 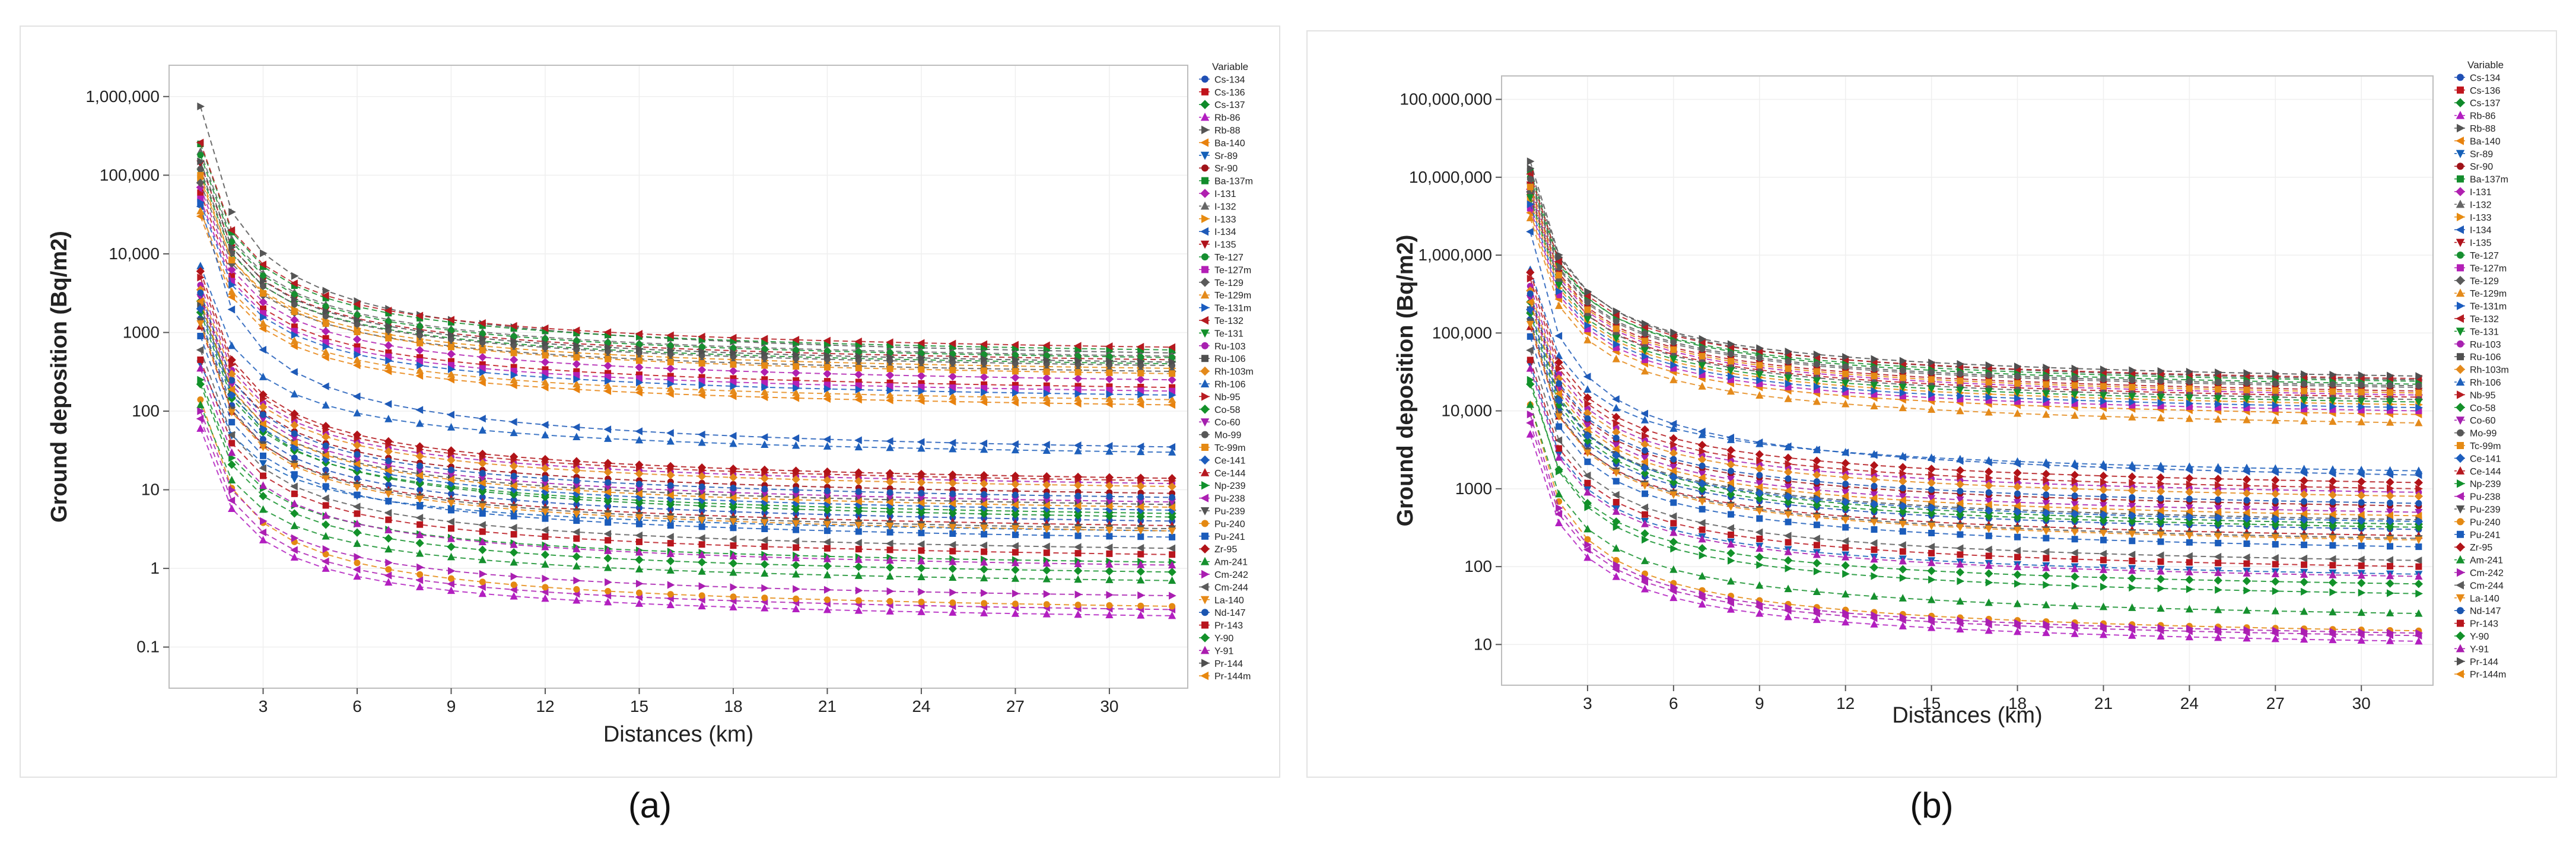 I want to click on legend-item: Ru-103, so click(x=1222, y=347).